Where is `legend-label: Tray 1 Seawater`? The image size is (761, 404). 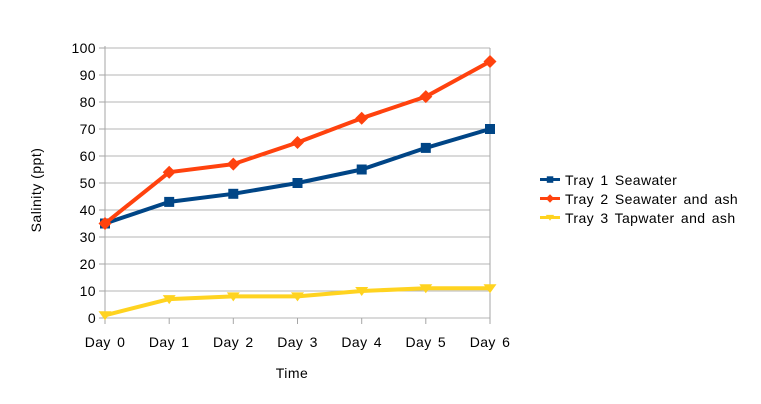 legend-label: Tray 1 Seawater is located at coordinates (621, 179).